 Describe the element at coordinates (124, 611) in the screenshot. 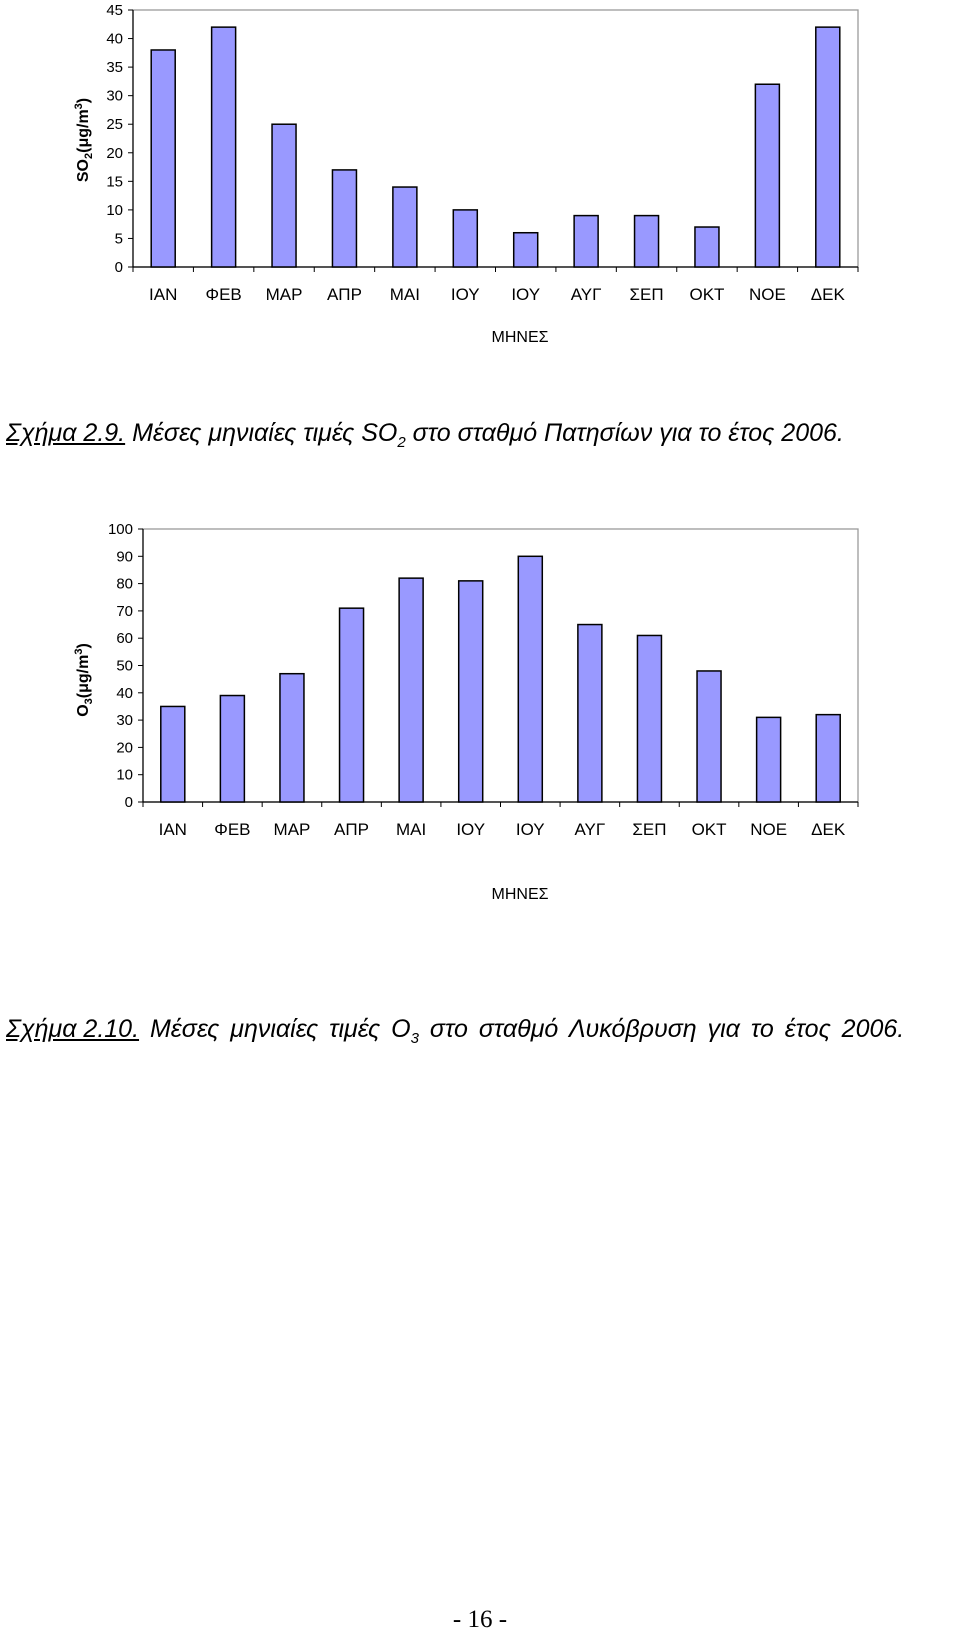

I see `y-tick-label: 70` at that location.